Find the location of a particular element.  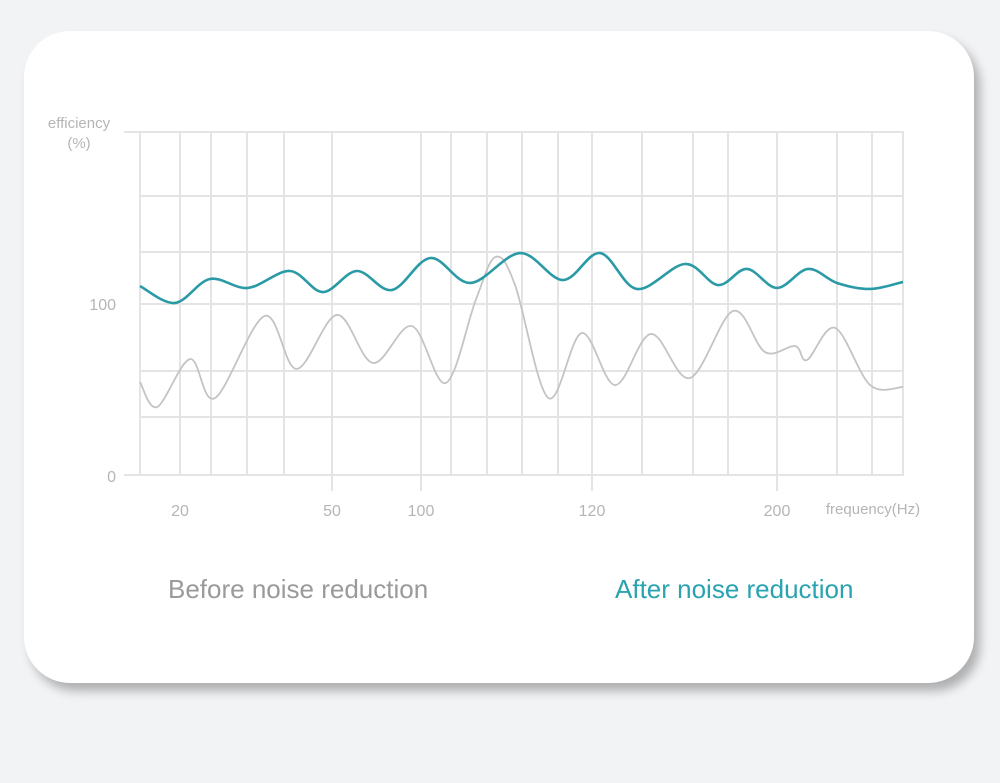

legend-before: Before noise reduction is located at coordinates (298, 589).